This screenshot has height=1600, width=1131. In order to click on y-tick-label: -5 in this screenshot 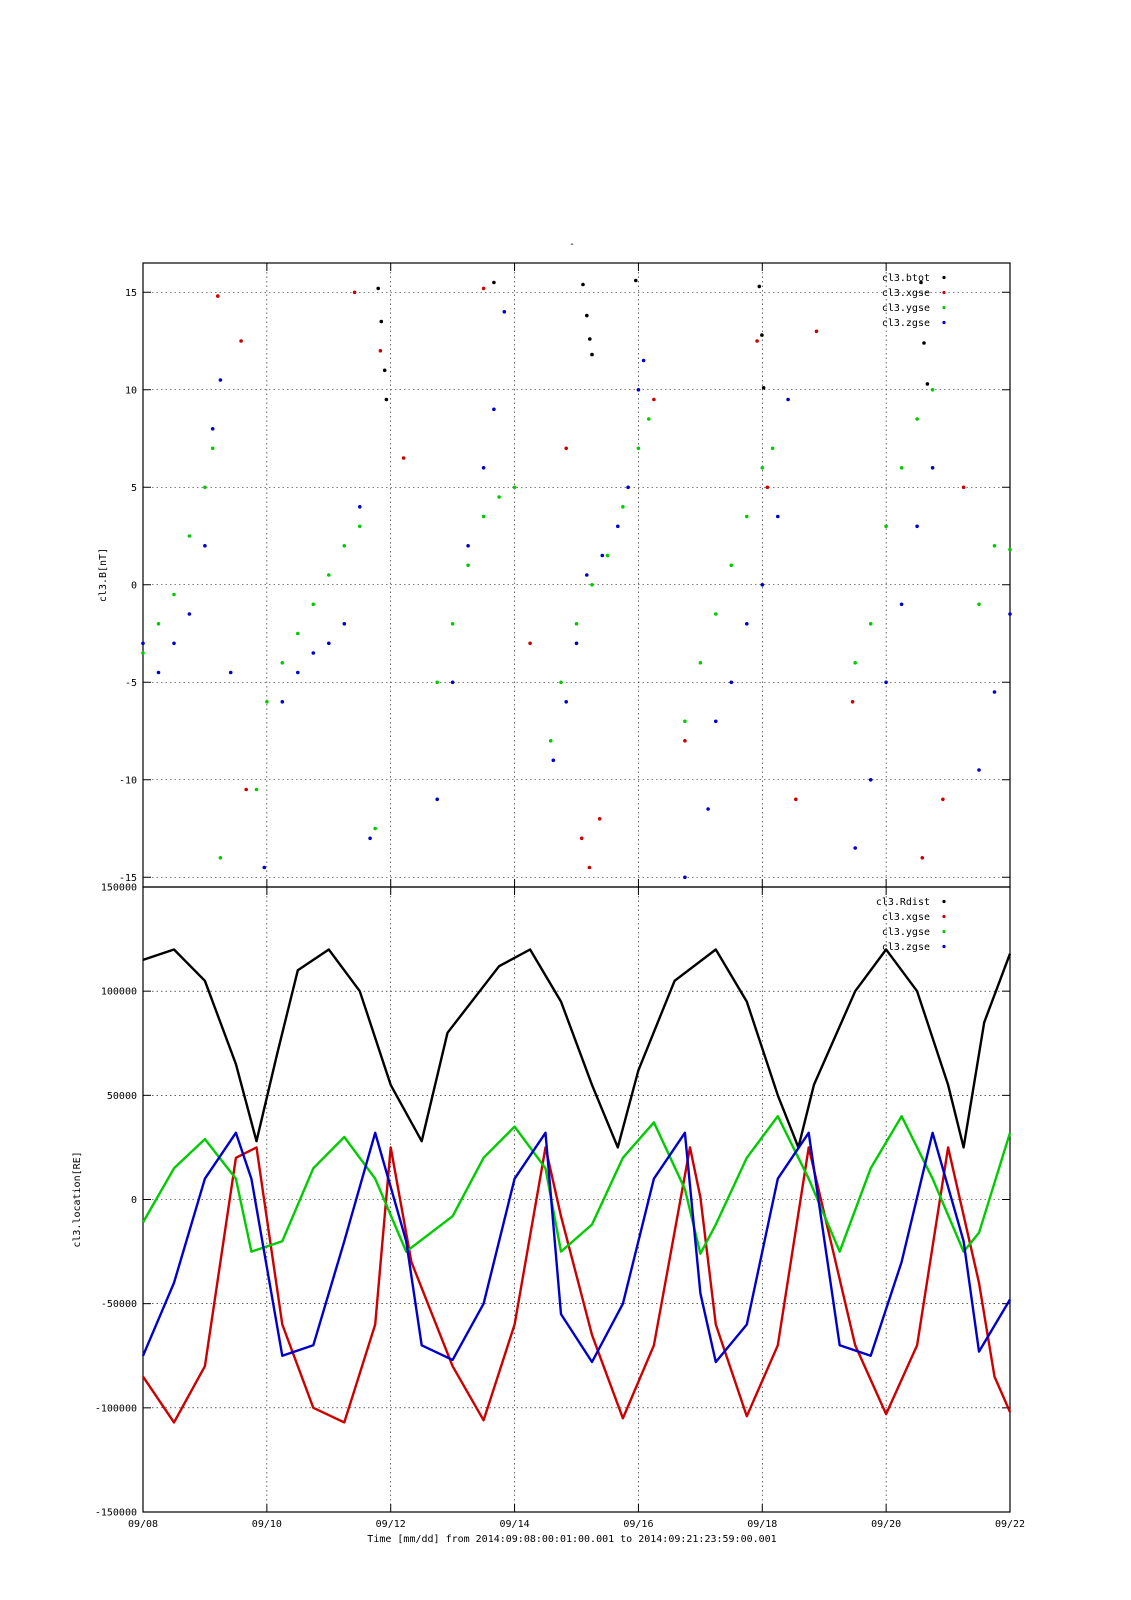, I will do `click(131, 683)`.